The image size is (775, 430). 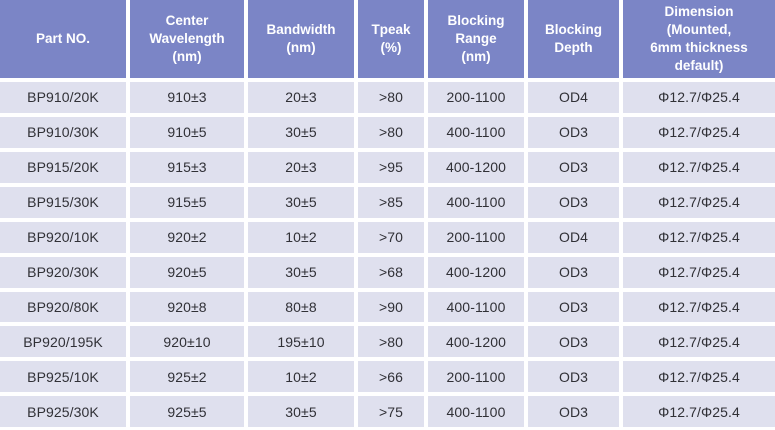 I want to click on cell-part-no: BP925/10K, so click(x=65, y=377).